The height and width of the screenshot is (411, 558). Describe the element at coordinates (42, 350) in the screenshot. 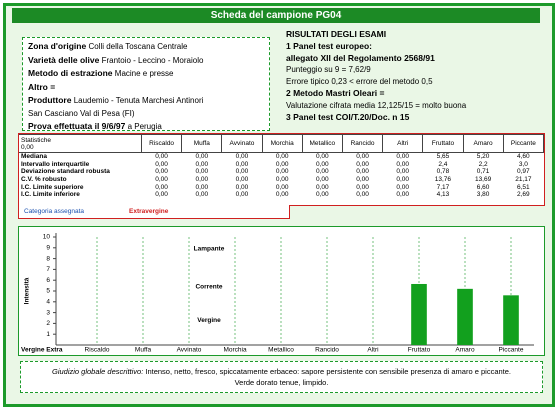

I see `x-origin-label: Vergine Extra` at that location.